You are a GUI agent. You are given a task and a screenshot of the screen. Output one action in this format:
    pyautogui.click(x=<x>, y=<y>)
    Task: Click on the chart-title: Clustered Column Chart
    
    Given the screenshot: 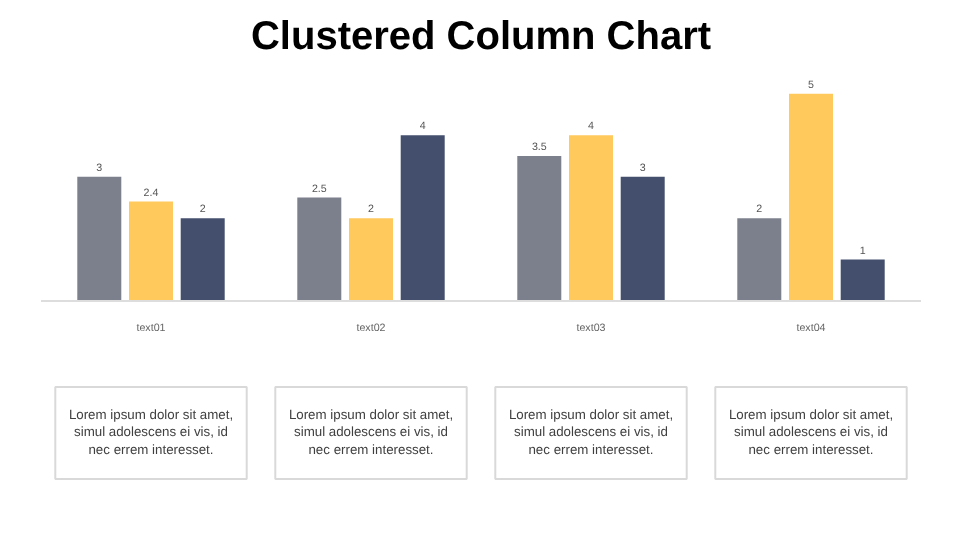 What is the action you would take?
    pyautogui.click(x=481, y=37)
    